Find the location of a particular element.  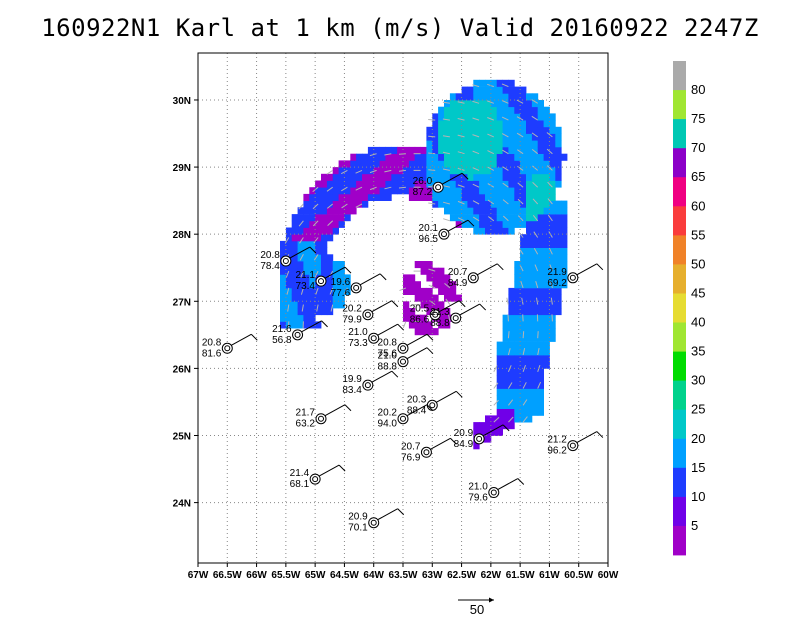

colorbar-segment is located at coordinates (679, 105).